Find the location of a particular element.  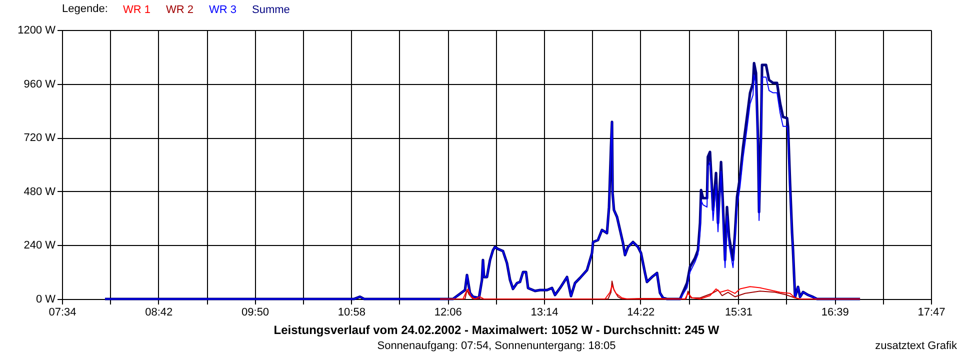

text: WR 3 is located at coordinates (222, 10).